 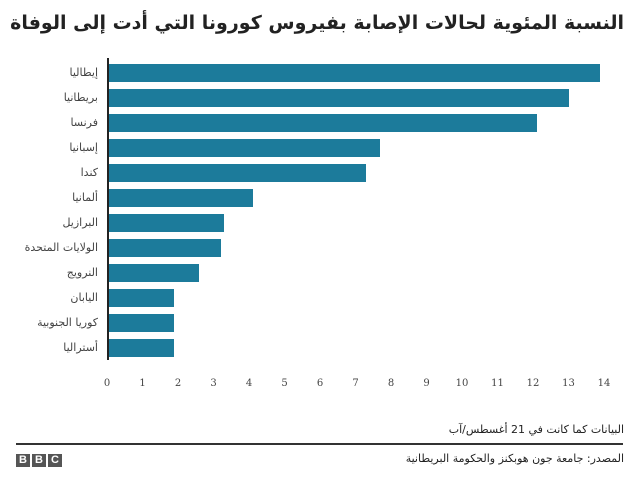 What do you see at coordinates (83, 147) in the screenshot?
I see `bar-category-label: إسبانيا` at bounding box center [83, 147].